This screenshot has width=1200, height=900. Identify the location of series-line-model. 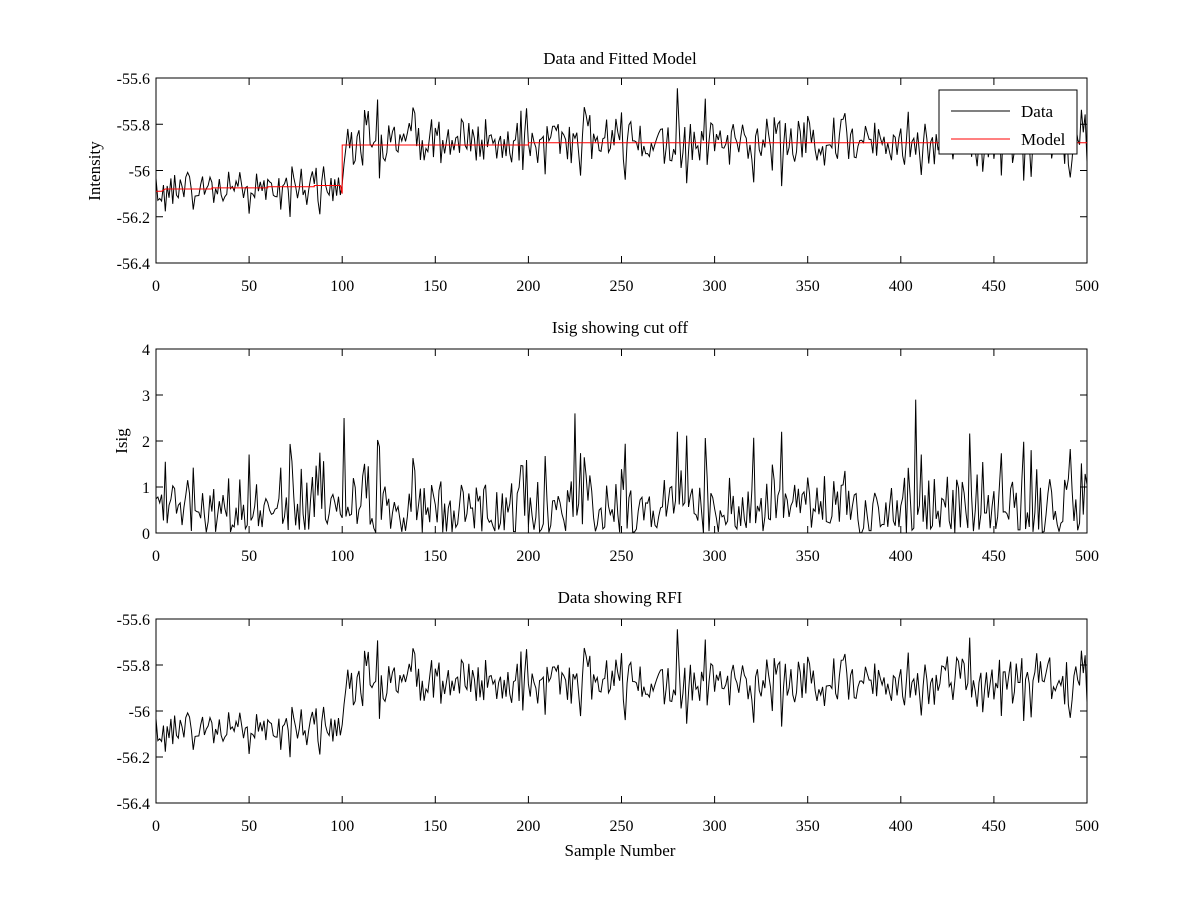
(621, 168).